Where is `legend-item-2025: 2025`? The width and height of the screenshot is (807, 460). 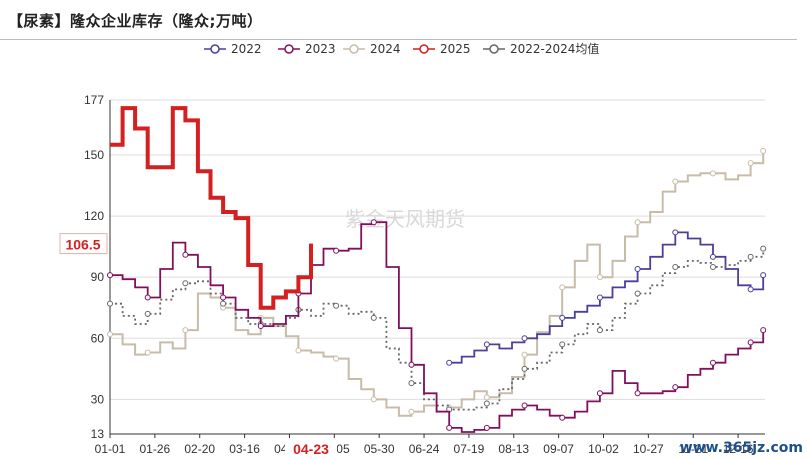 legend-item-2025: 2025 is located at coordinates (442, 49).